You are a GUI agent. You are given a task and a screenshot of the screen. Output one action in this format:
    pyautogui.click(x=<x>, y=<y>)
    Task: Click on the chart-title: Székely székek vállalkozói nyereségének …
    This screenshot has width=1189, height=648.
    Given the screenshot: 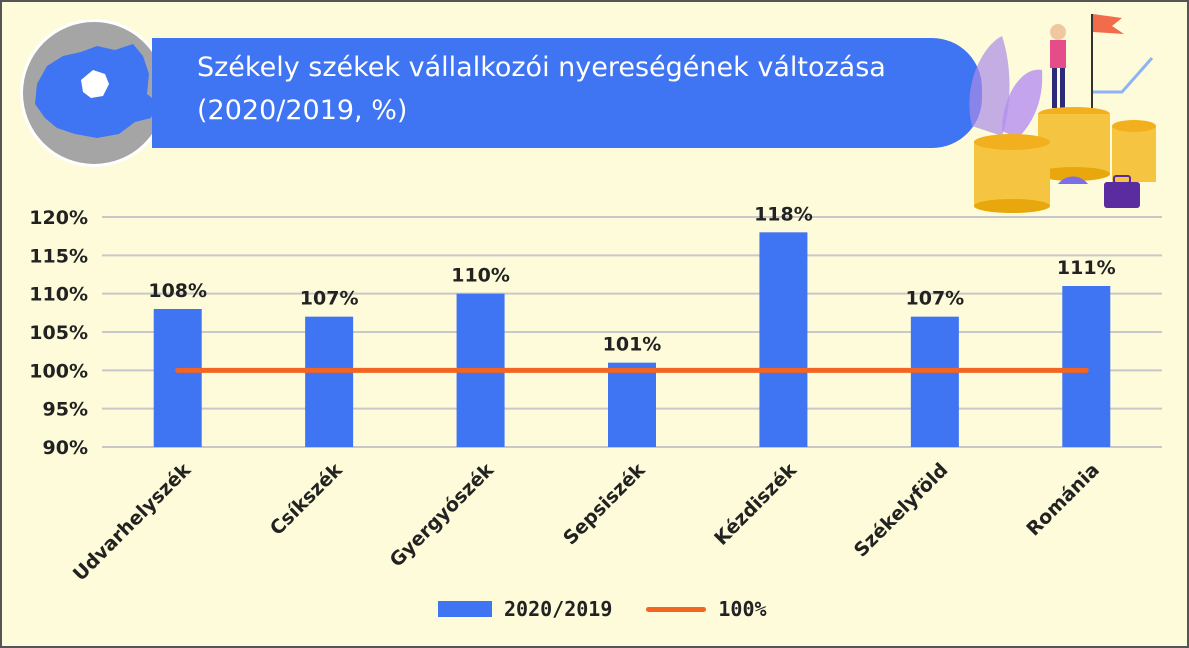 What is the action you would take?
    pyautogui.click(x=577, y=89)
    